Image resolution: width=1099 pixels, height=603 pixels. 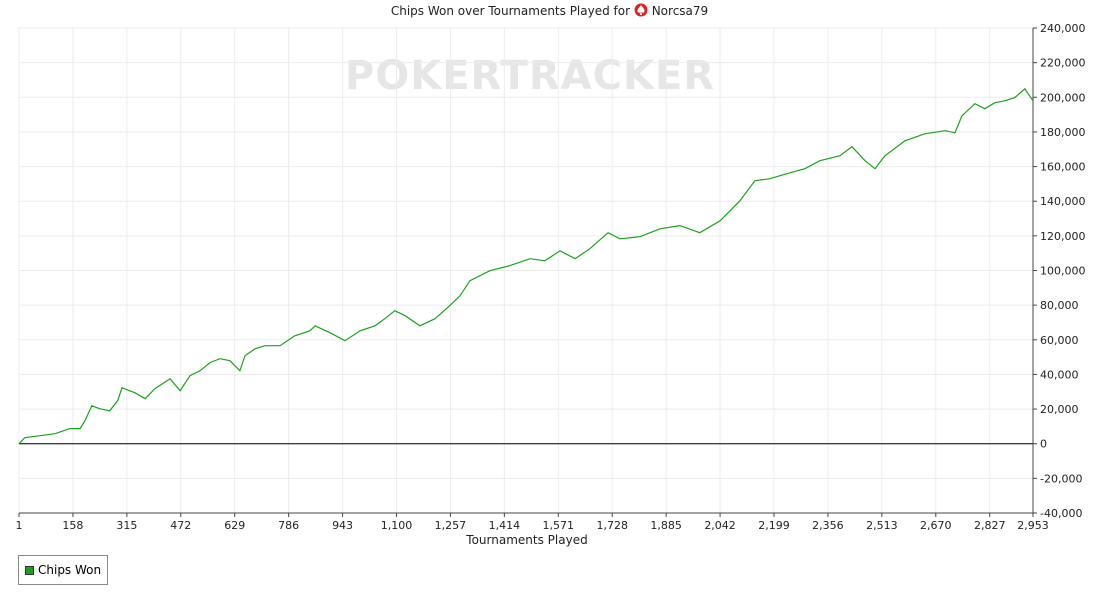 I want to click on x-tick-label: 2,042, so click(x=720, y=525).